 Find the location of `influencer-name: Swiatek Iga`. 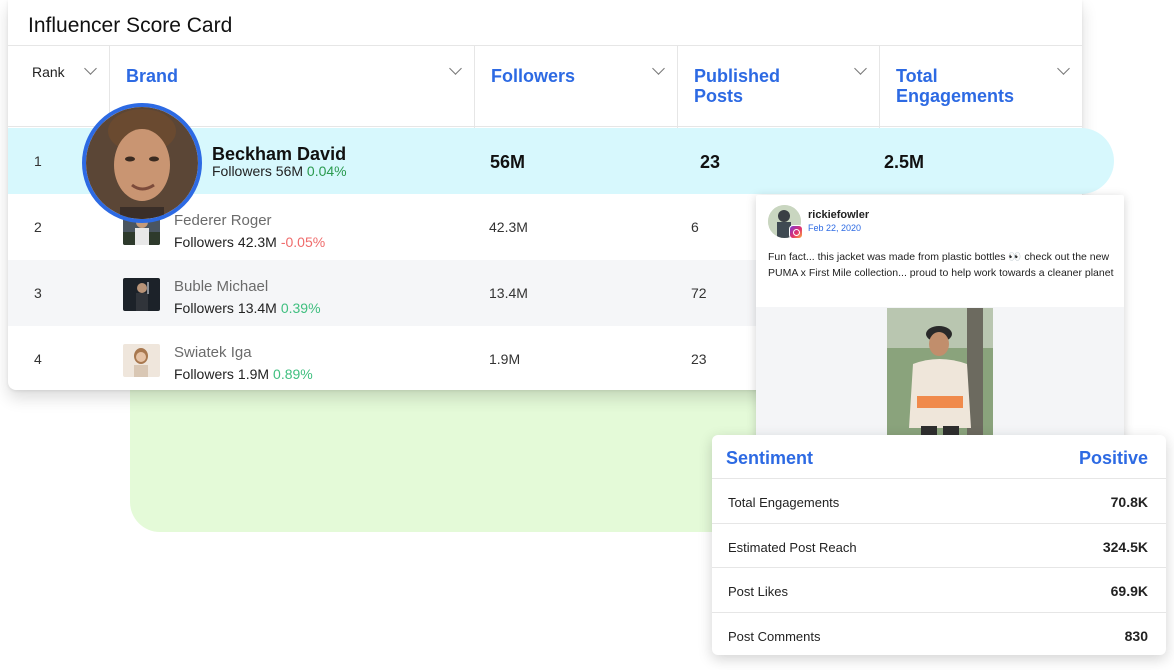

influencer-name: Swiatek Iga is located at coordinates (213, 352).